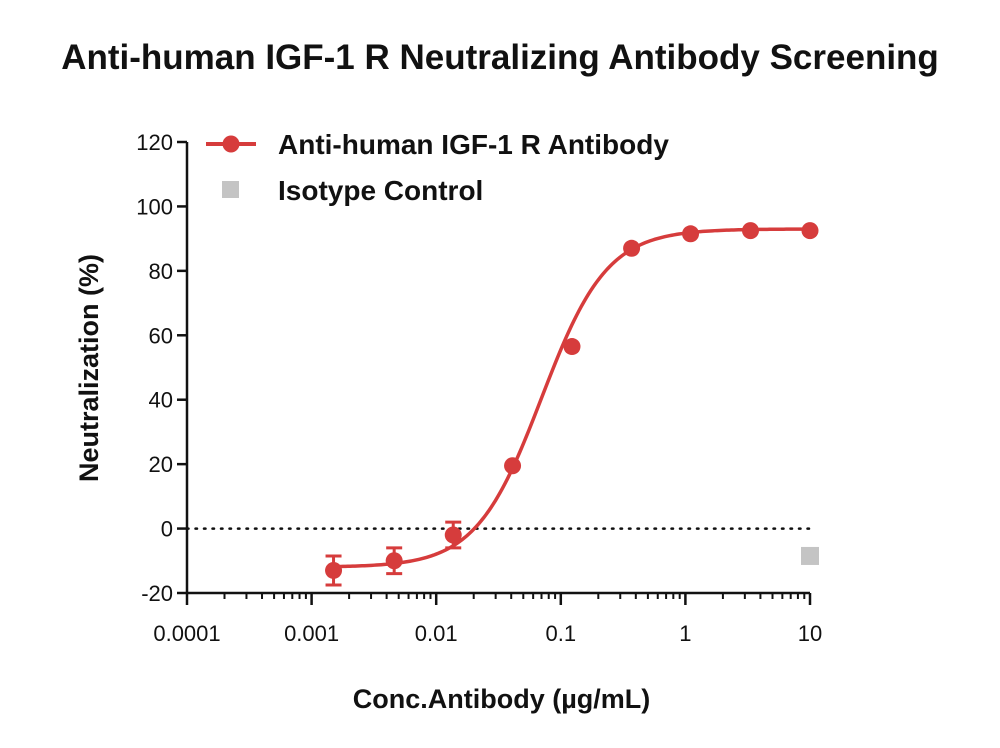  Describe the element at coordinates (473, 144) in the screenshot. I see `legend-label-antibody: Anti-human IGF-1 R Antibody` at that location.